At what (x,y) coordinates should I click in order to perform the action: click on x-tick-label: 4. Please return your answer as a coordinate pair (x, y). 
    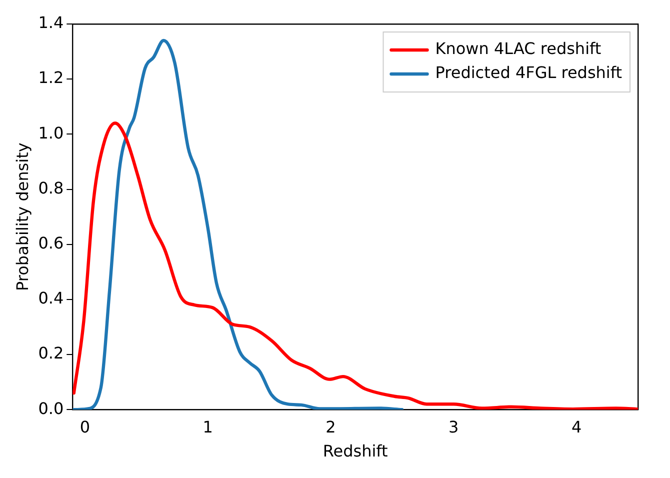
    Looking at the image, I should click on (576, 426).